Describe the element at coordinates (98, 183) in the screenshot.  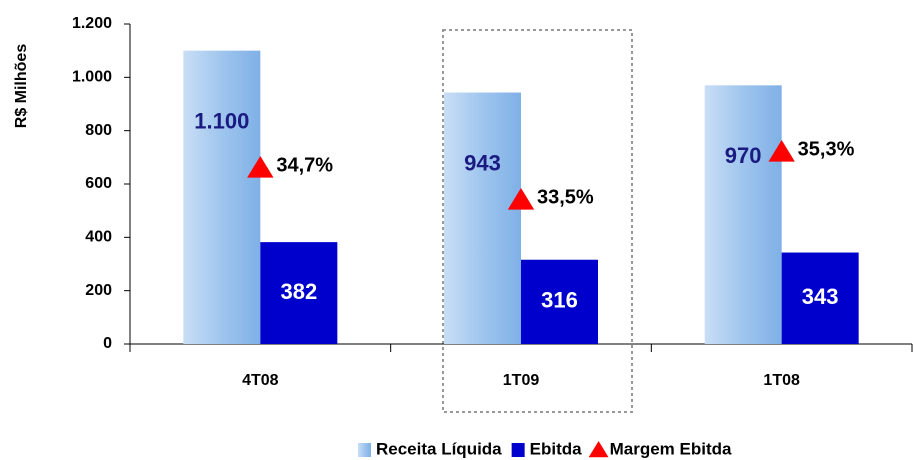
I see `y-tick-label: 600` at that location.